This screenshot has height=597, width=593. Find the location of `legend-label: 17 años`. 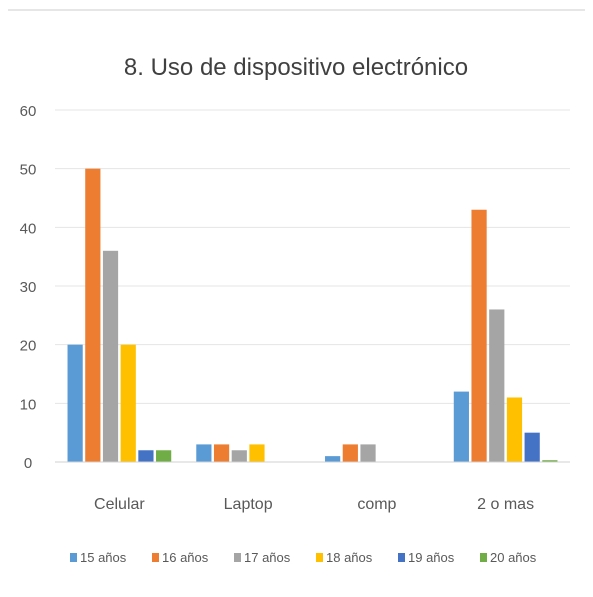

legend-label: 17 años is located at coordinates (267, 557).